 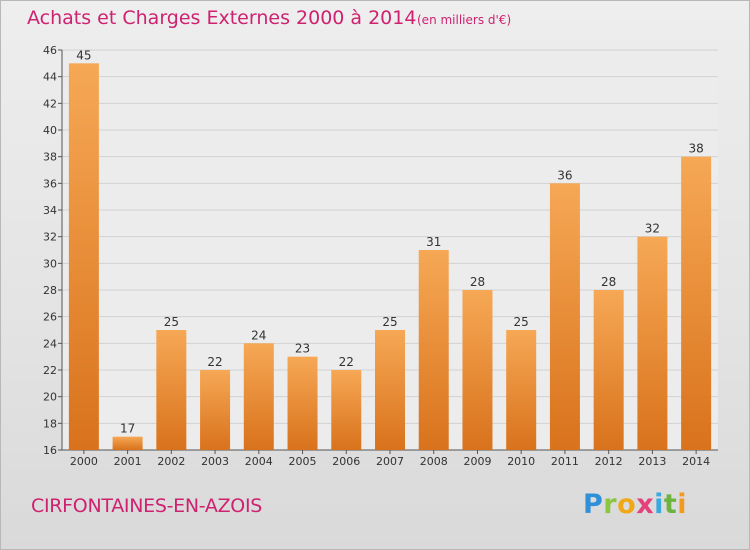 What do you see at coordinates (258, 335) in the screenshot?
I see `data-label: 24` at bounding box center [258, 335].